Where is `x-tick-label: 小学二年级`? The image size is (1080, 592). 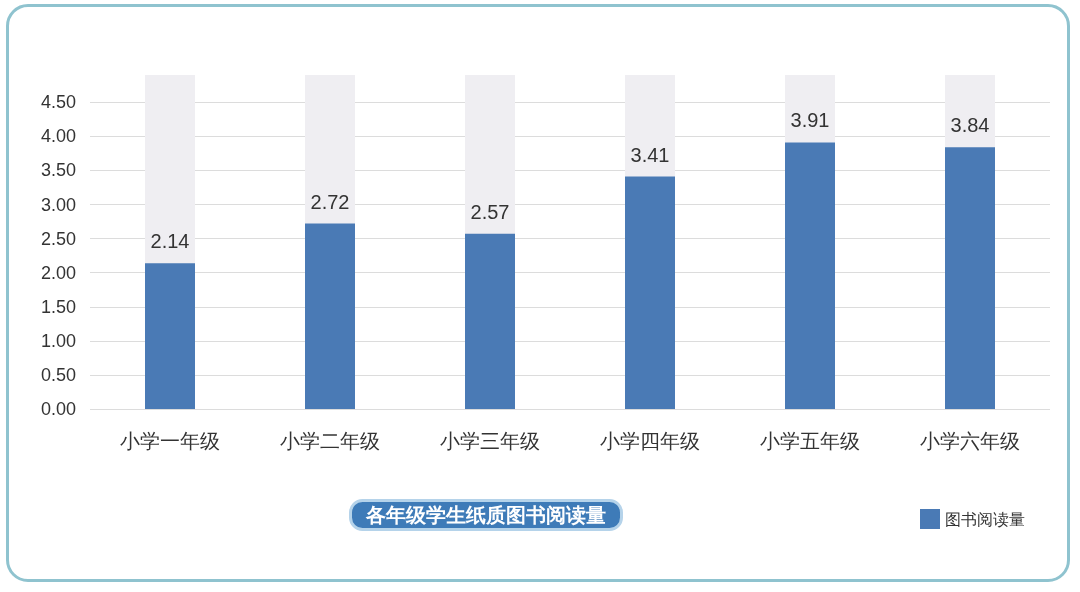 x-tick-label: 小学二年级 is located at coordinates (330, 441).